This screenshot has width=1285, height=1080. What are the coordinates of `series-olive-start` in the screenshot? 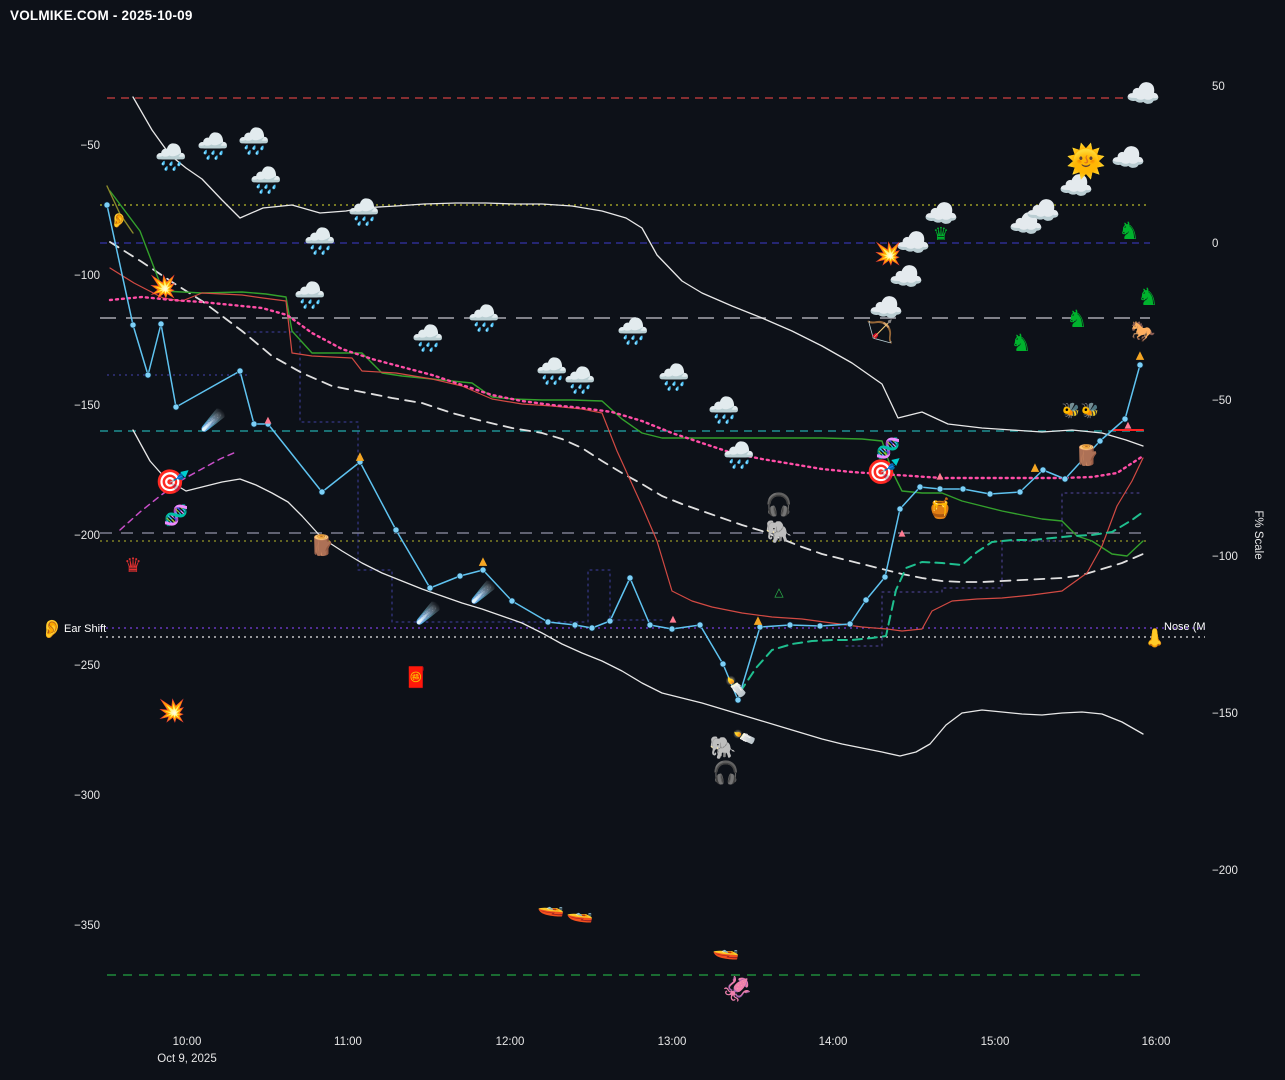 It's located at (120, 209).